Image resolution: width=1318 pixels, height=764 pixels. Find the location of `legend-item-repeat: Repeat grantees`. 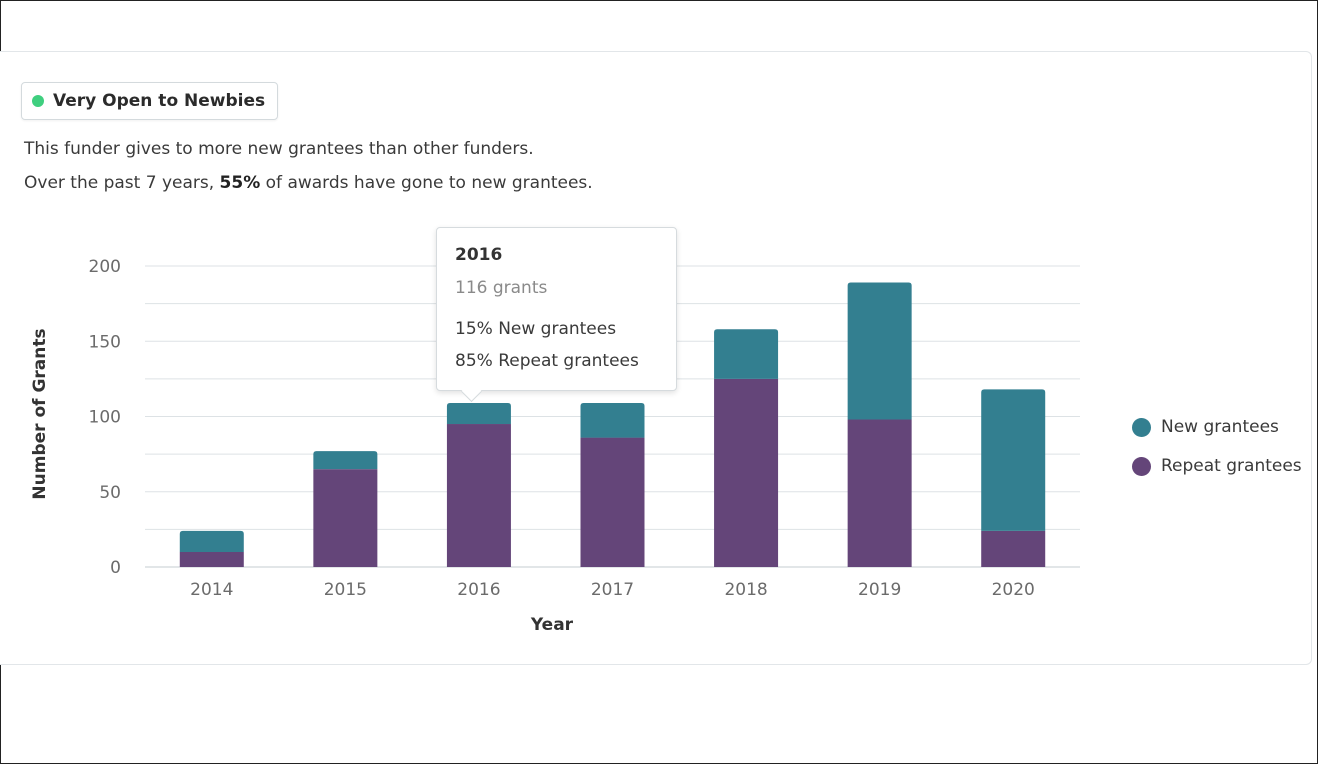

legend-item-repeat: Repeat grantees is located at coordinates (1217, 466).